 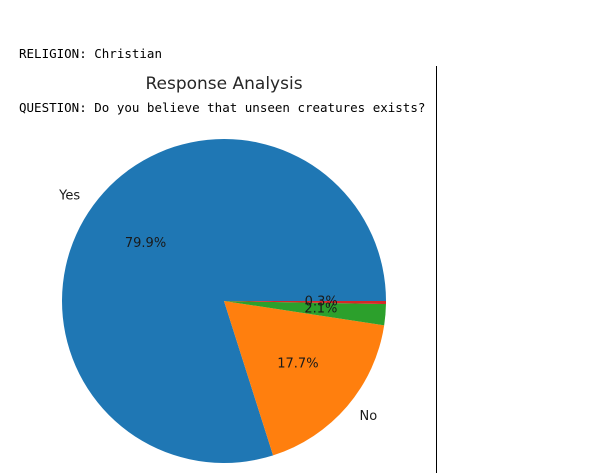 I want to click on chart-title: Response Analysis, so click(x=223, y=84).